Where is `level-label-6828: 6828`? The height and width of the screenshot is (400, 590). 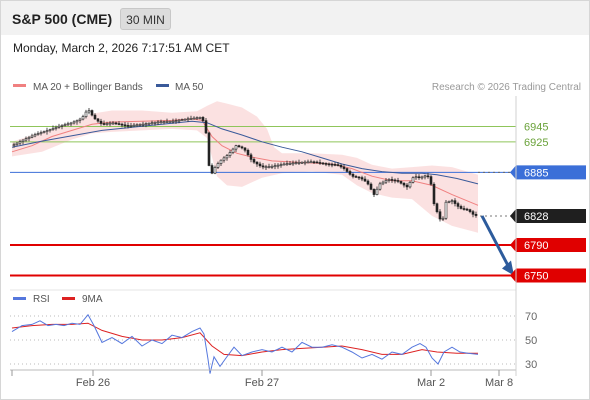 level-label-6828: 6828 is located at coordinates (536, 217).